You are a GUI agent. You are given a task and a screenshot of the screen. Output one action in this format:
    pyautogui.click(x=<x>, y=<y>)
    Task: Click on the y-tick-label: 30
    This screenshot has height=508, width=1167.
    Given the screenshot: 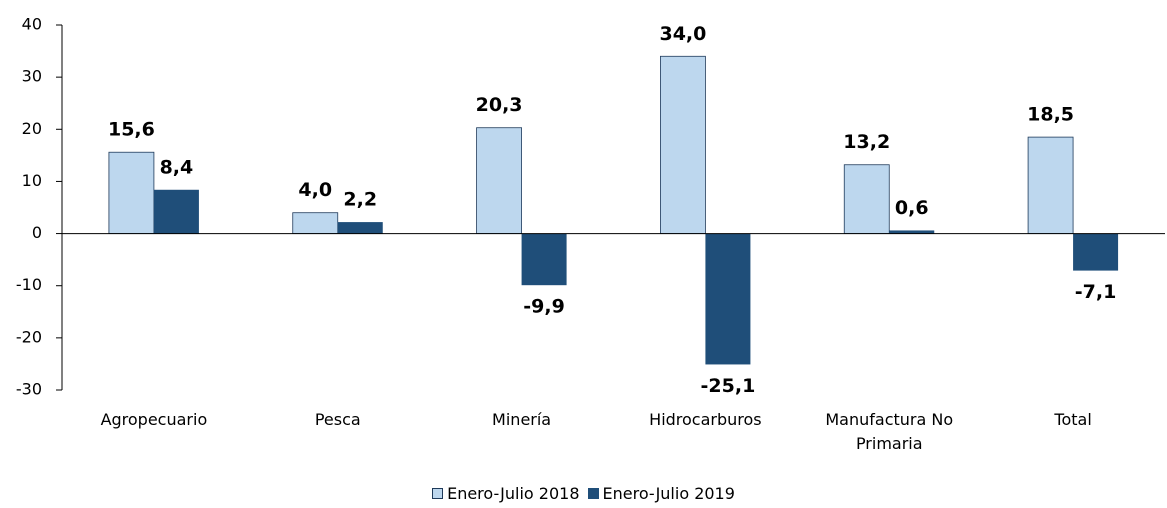 What is the action you would take?
    pyautogui.click(x=32, y=76)
    